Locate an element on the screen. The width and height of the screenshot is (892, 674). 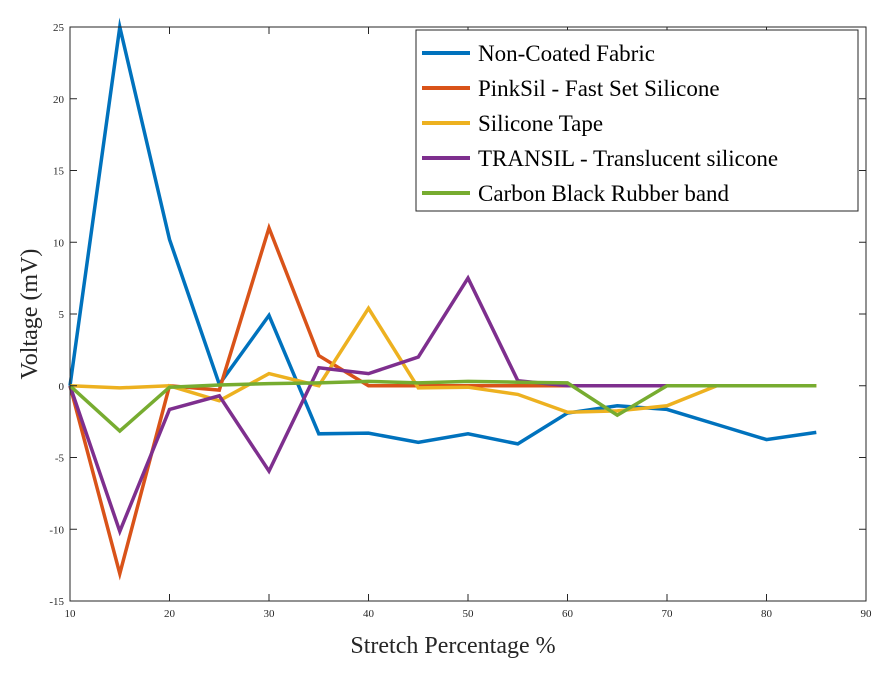
y-tick-label: 25 is located at coordinates (59, 28).